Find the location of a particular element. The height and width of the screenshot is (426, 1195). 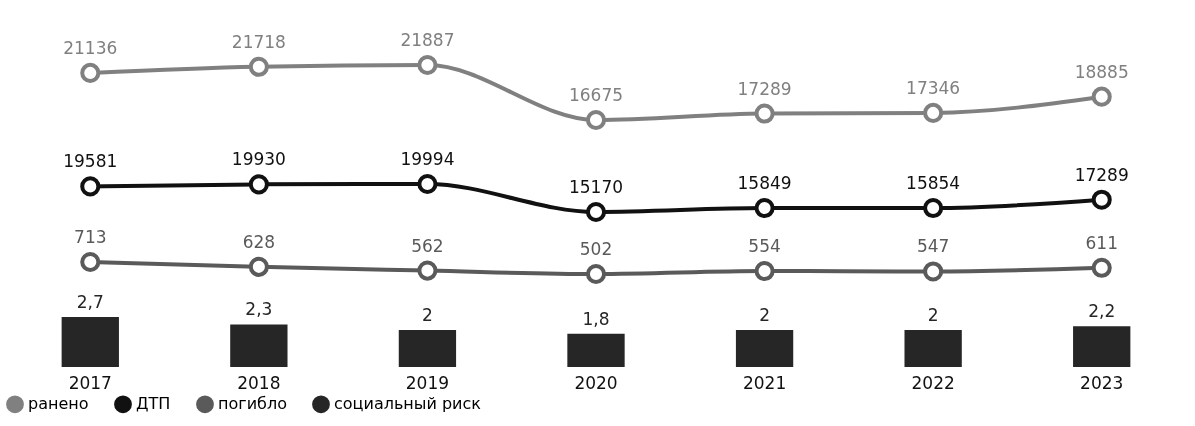

data-label: 21136 is located at coordinates (90, 47).